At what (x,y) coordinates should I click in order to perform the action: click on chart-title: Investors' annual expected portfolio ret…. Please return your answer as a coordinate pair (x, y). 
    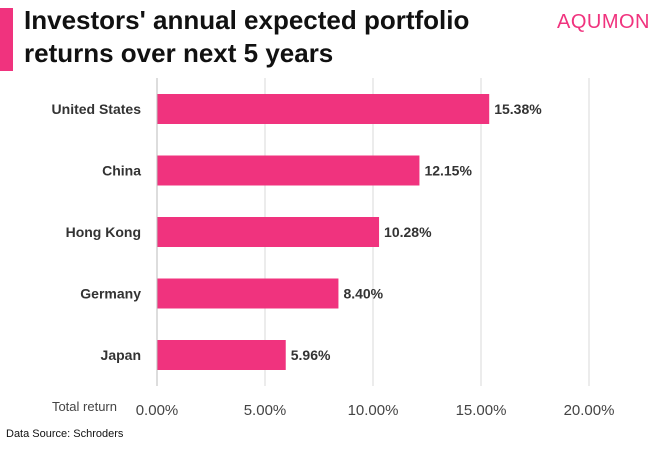
    Looking at the image, I should click on (247, 36).